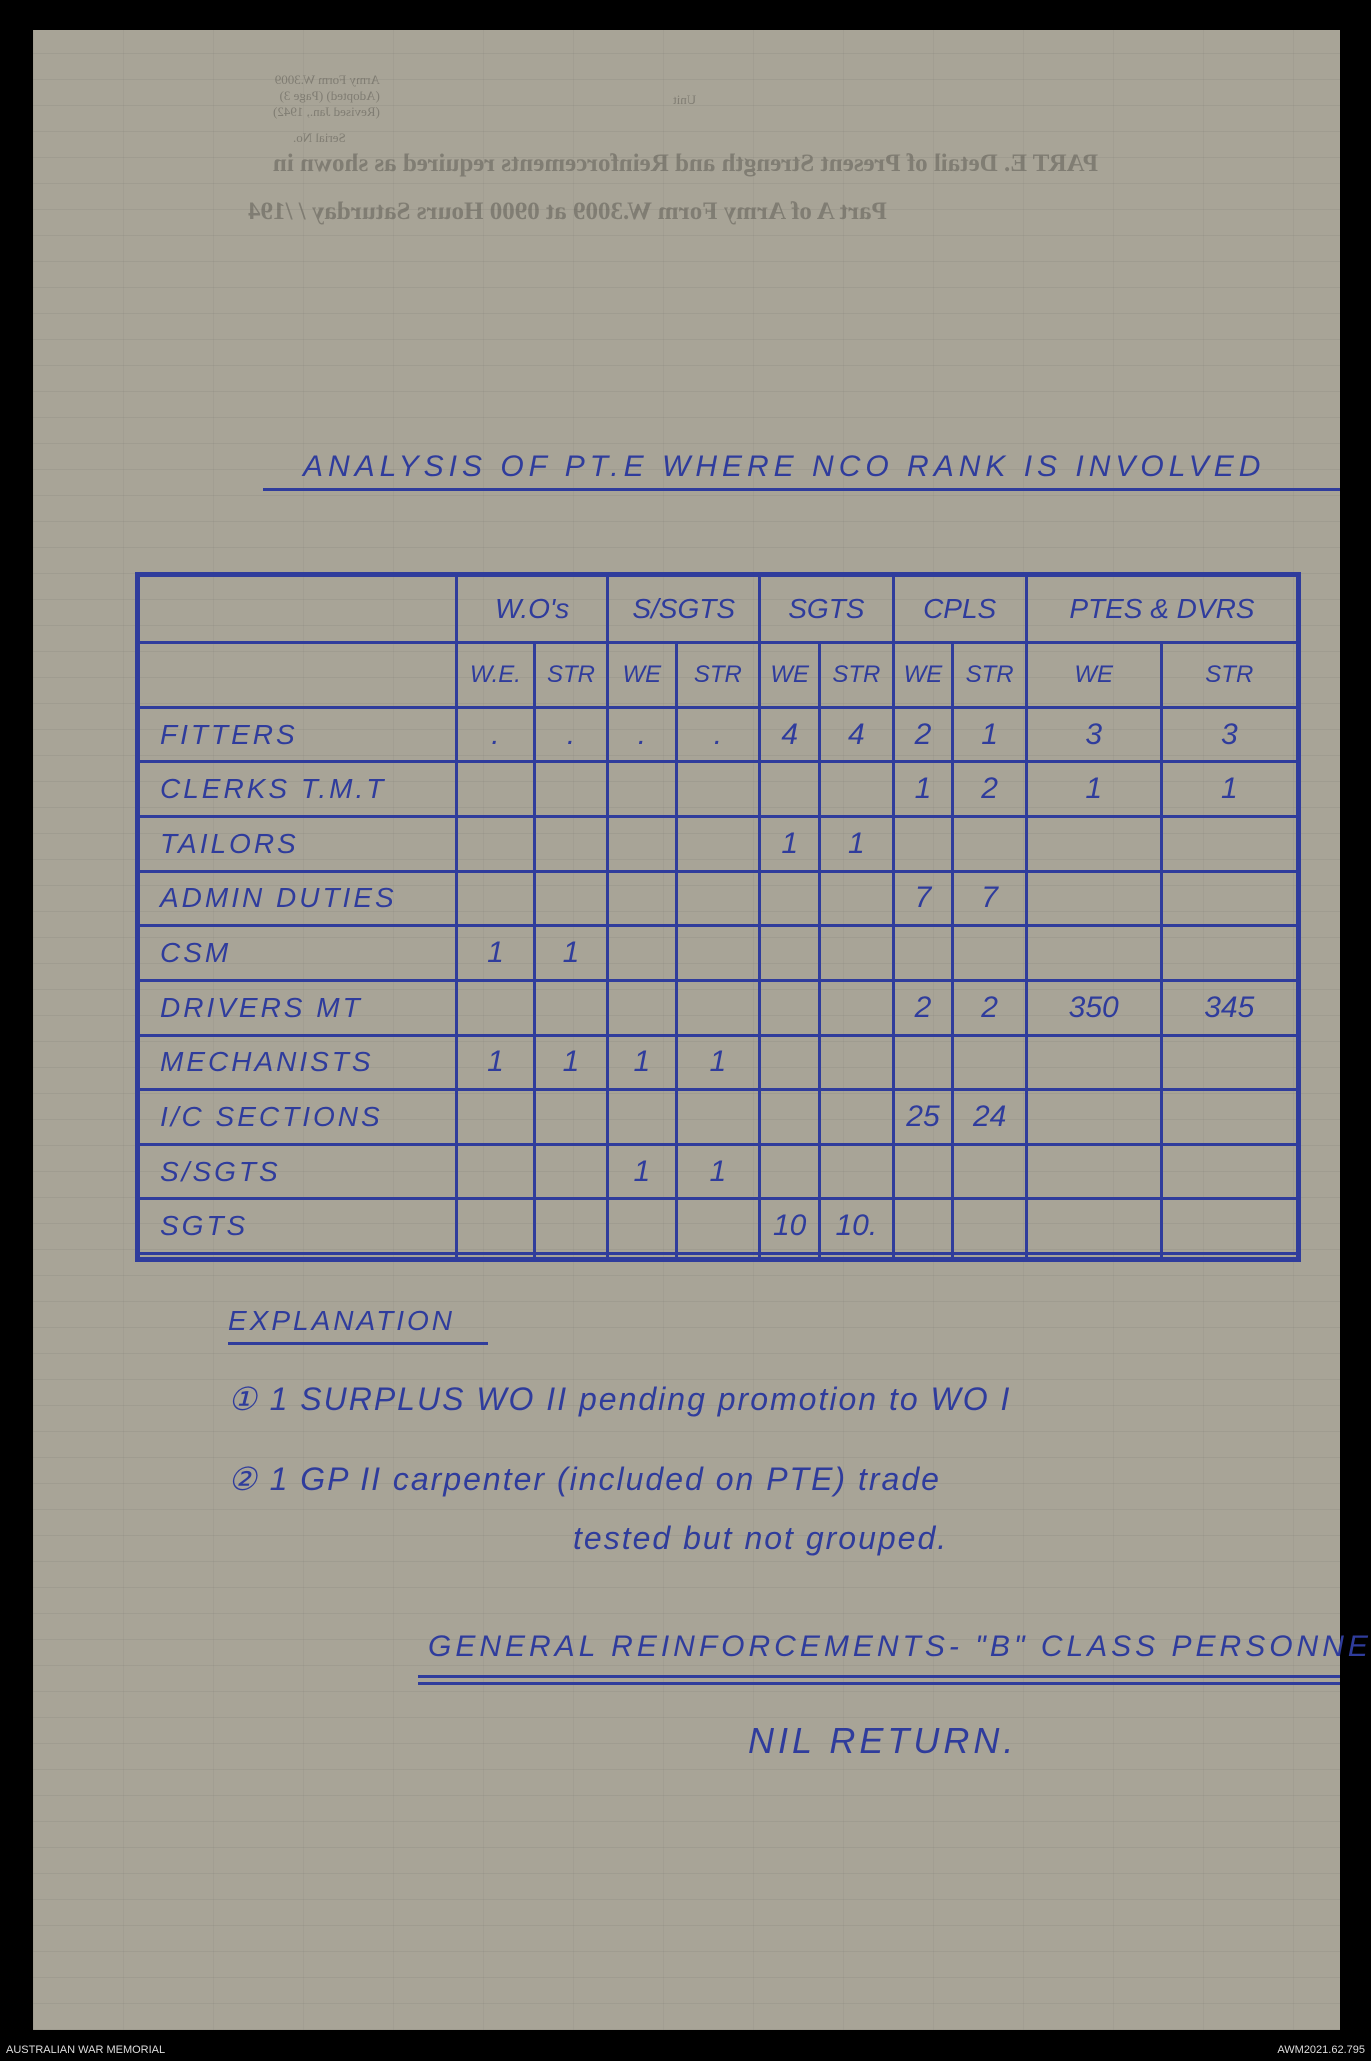  What do you see at coordinates (297, 844) in the screenshot?
I see `row-label: TAILORS` at bounding box center [297, 844].